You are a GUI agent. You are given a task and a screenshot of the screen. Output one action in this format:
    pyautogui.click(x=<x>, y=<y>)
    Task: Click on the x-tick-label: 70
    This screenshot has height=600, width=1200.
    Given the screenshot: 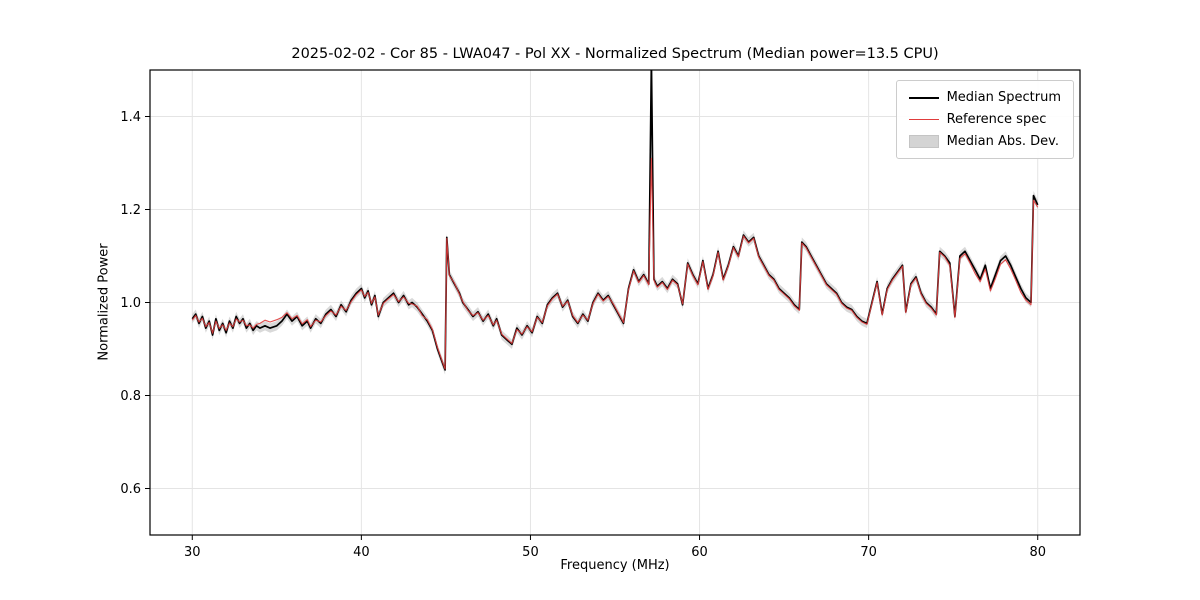 What is the action you would take?
    pyautogui.click(x=868, y=552)
    